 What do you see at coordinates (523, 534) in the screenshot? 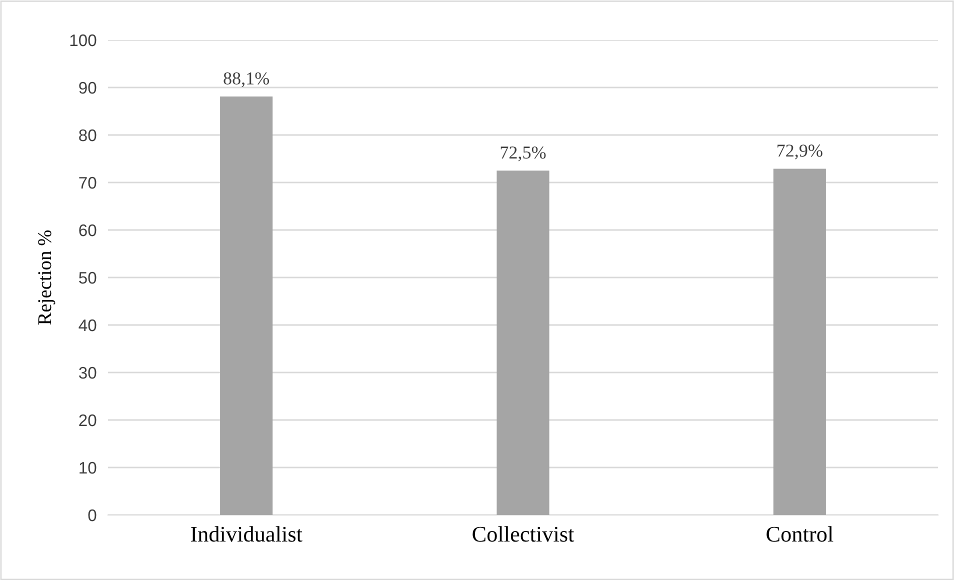
I see `x-tick-label: Collectivist` at bounding box center [523, 534].